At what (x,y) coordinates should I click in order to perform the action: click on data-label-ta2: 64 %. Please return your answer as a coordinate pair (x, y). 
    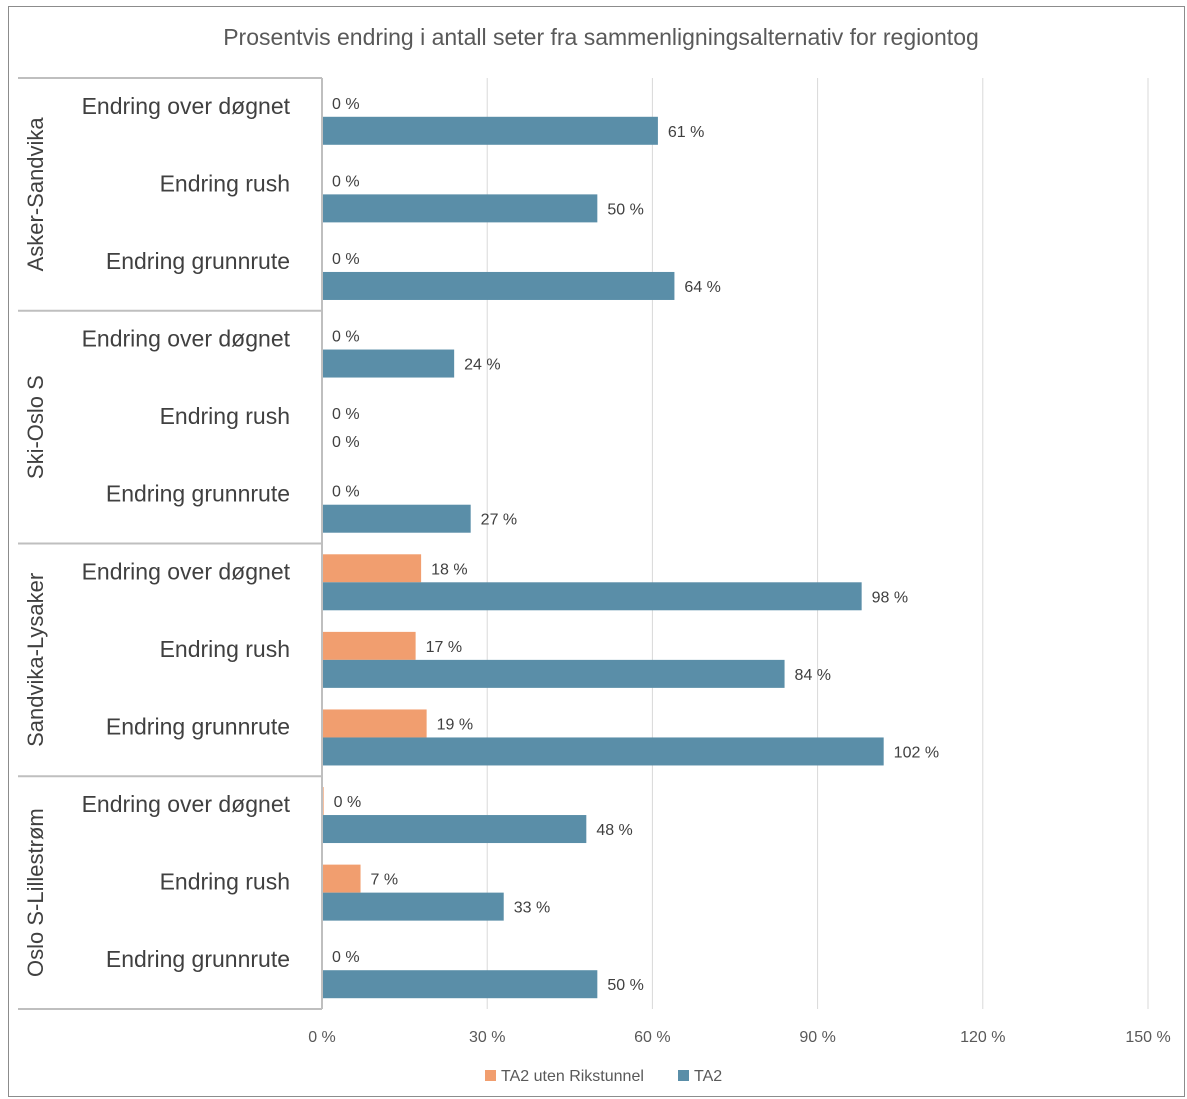
    Looking at the image, I should click on (702, 287).